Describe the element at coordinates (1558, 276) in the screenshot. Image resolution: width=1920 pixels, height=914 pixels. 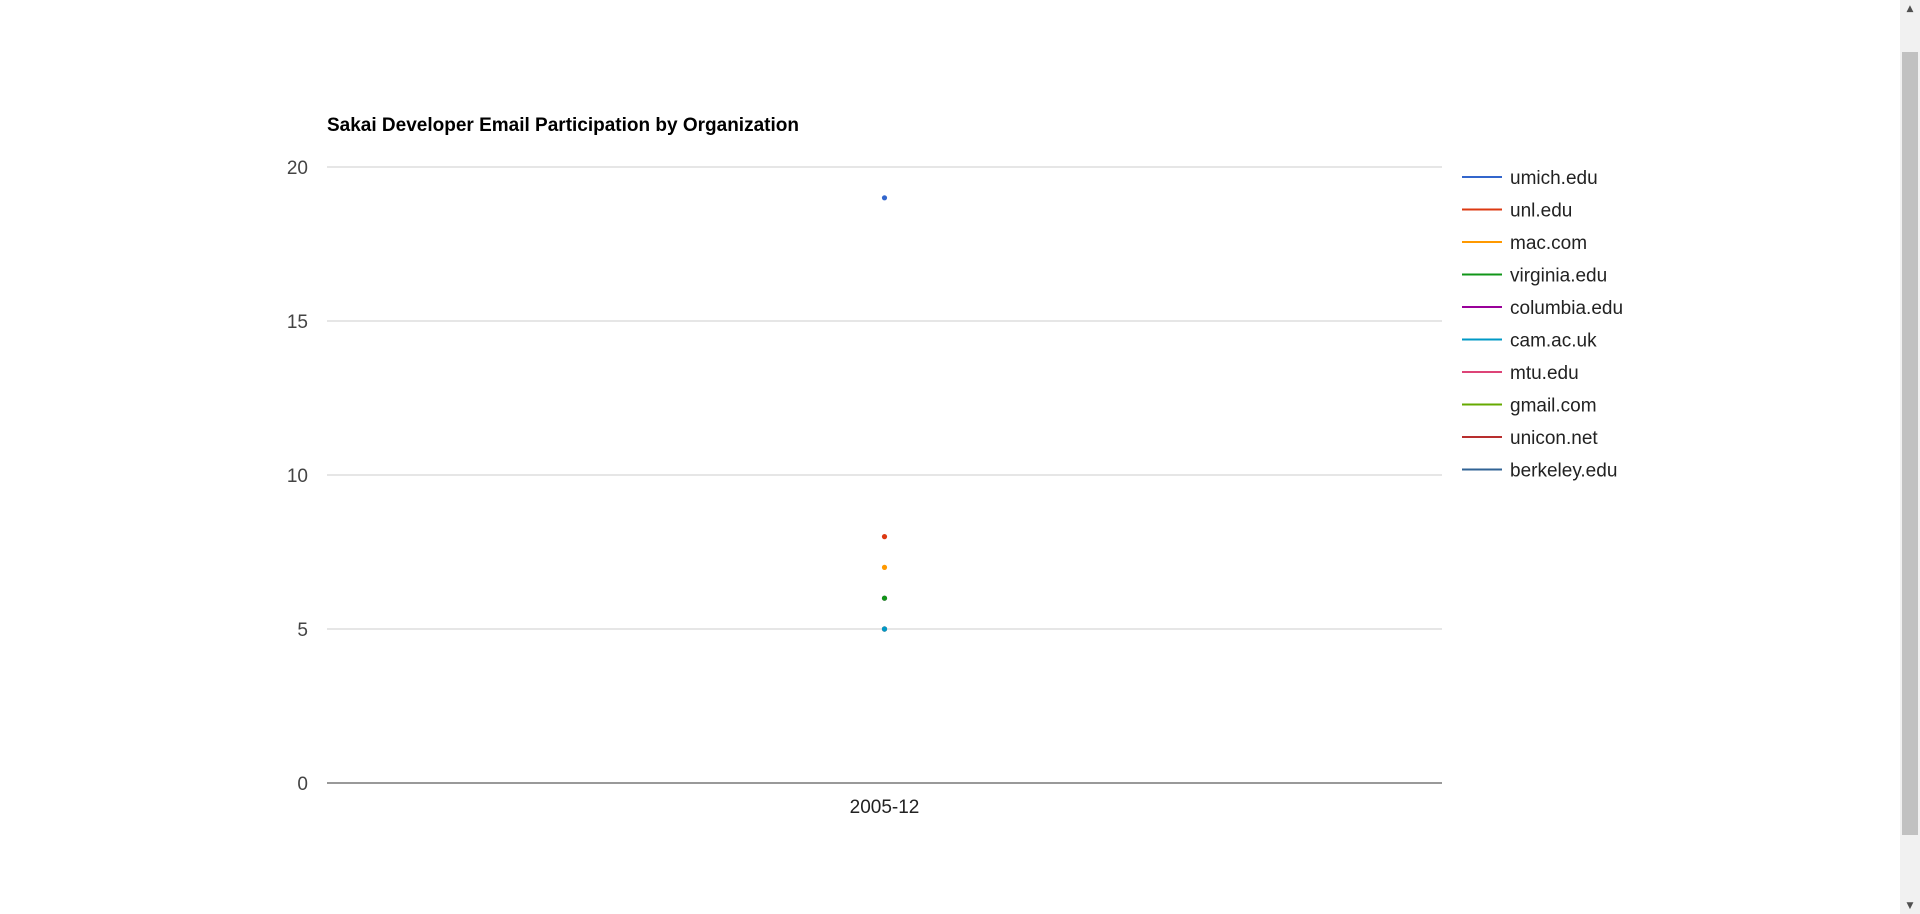
I see `legend-label: virginia.edu` at that location.